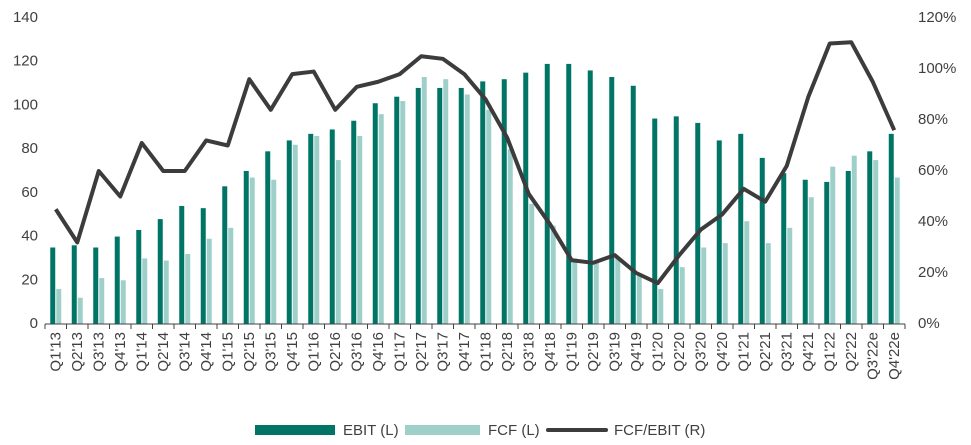 This screenshot has width=971, height=445. What do you see at coordinates (933, 170) in the screenshot?
I see `y2-tick-label: 60%` at bounding box center [933, 170].